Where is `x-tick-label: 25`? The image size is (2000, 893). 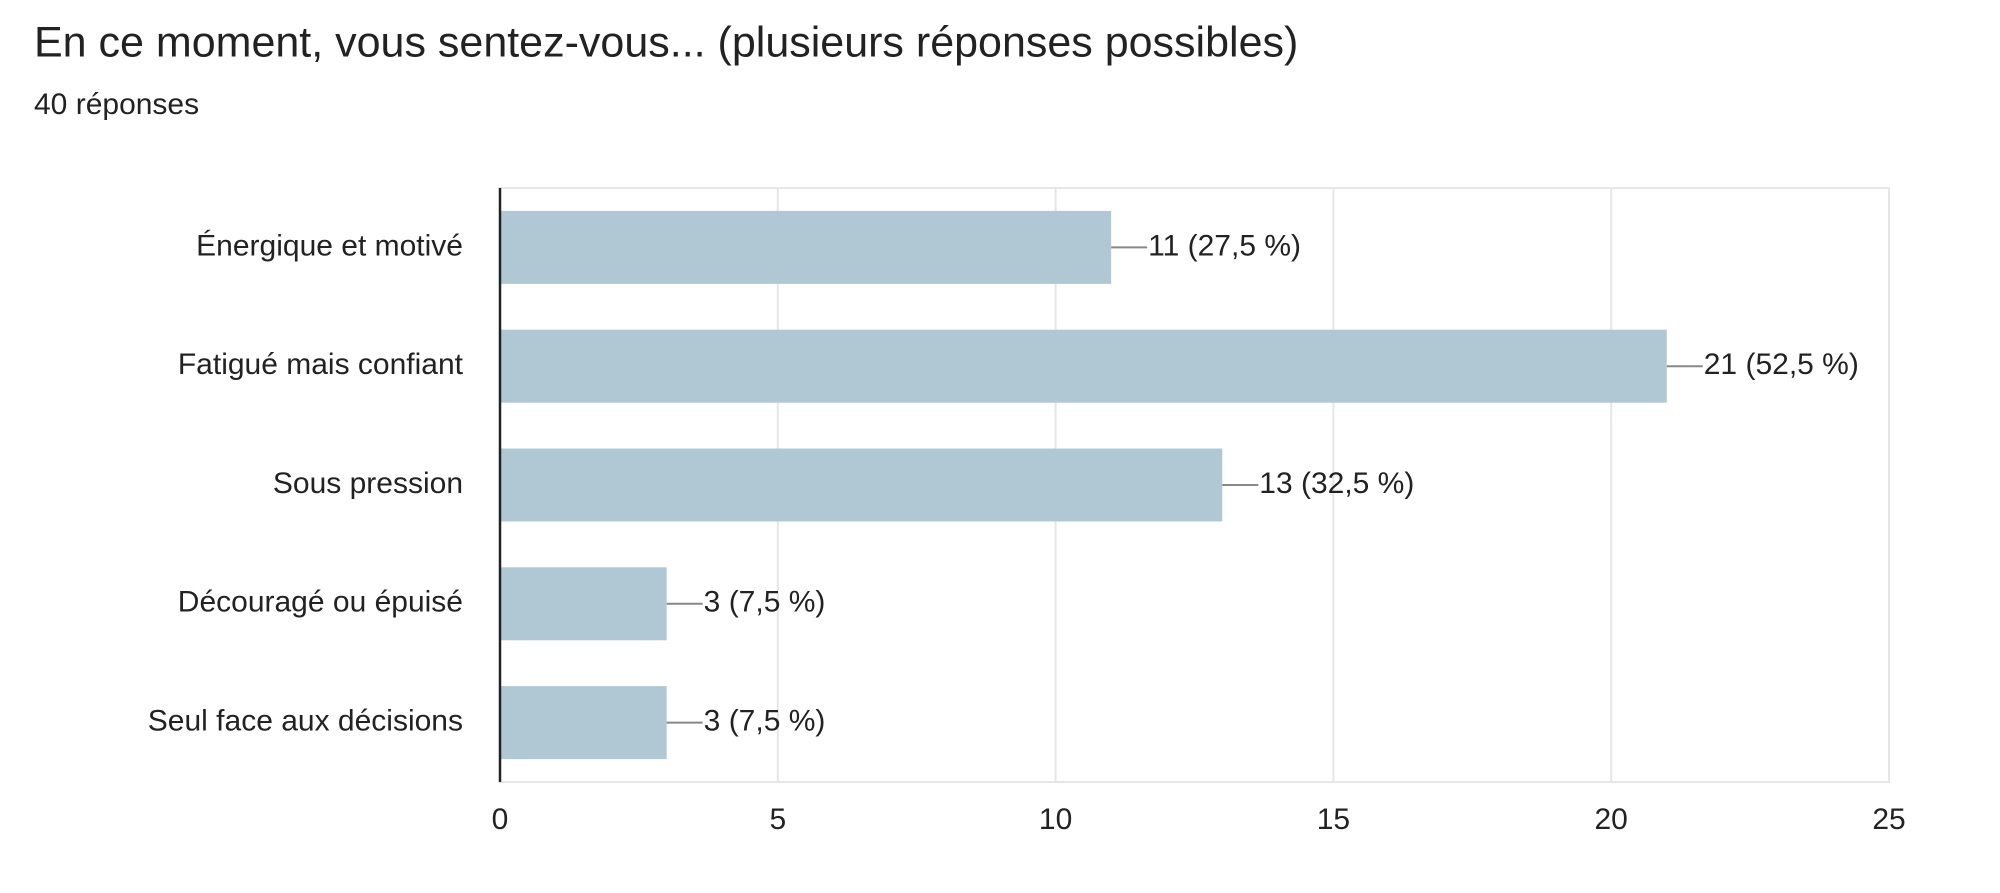 x-tick-label: 25 is located at coordinates (1888, 819).